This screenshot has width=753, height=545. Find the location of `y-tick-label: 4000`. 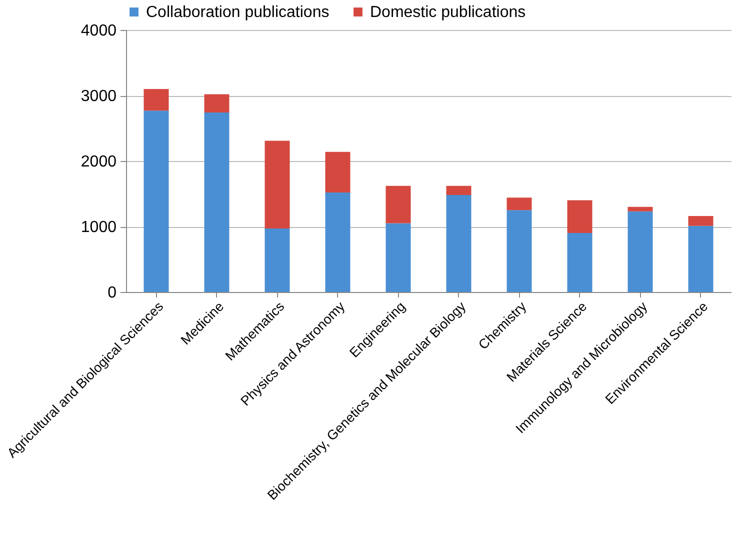

y-tick-label: 4000 is located at coordinates (98, 31).